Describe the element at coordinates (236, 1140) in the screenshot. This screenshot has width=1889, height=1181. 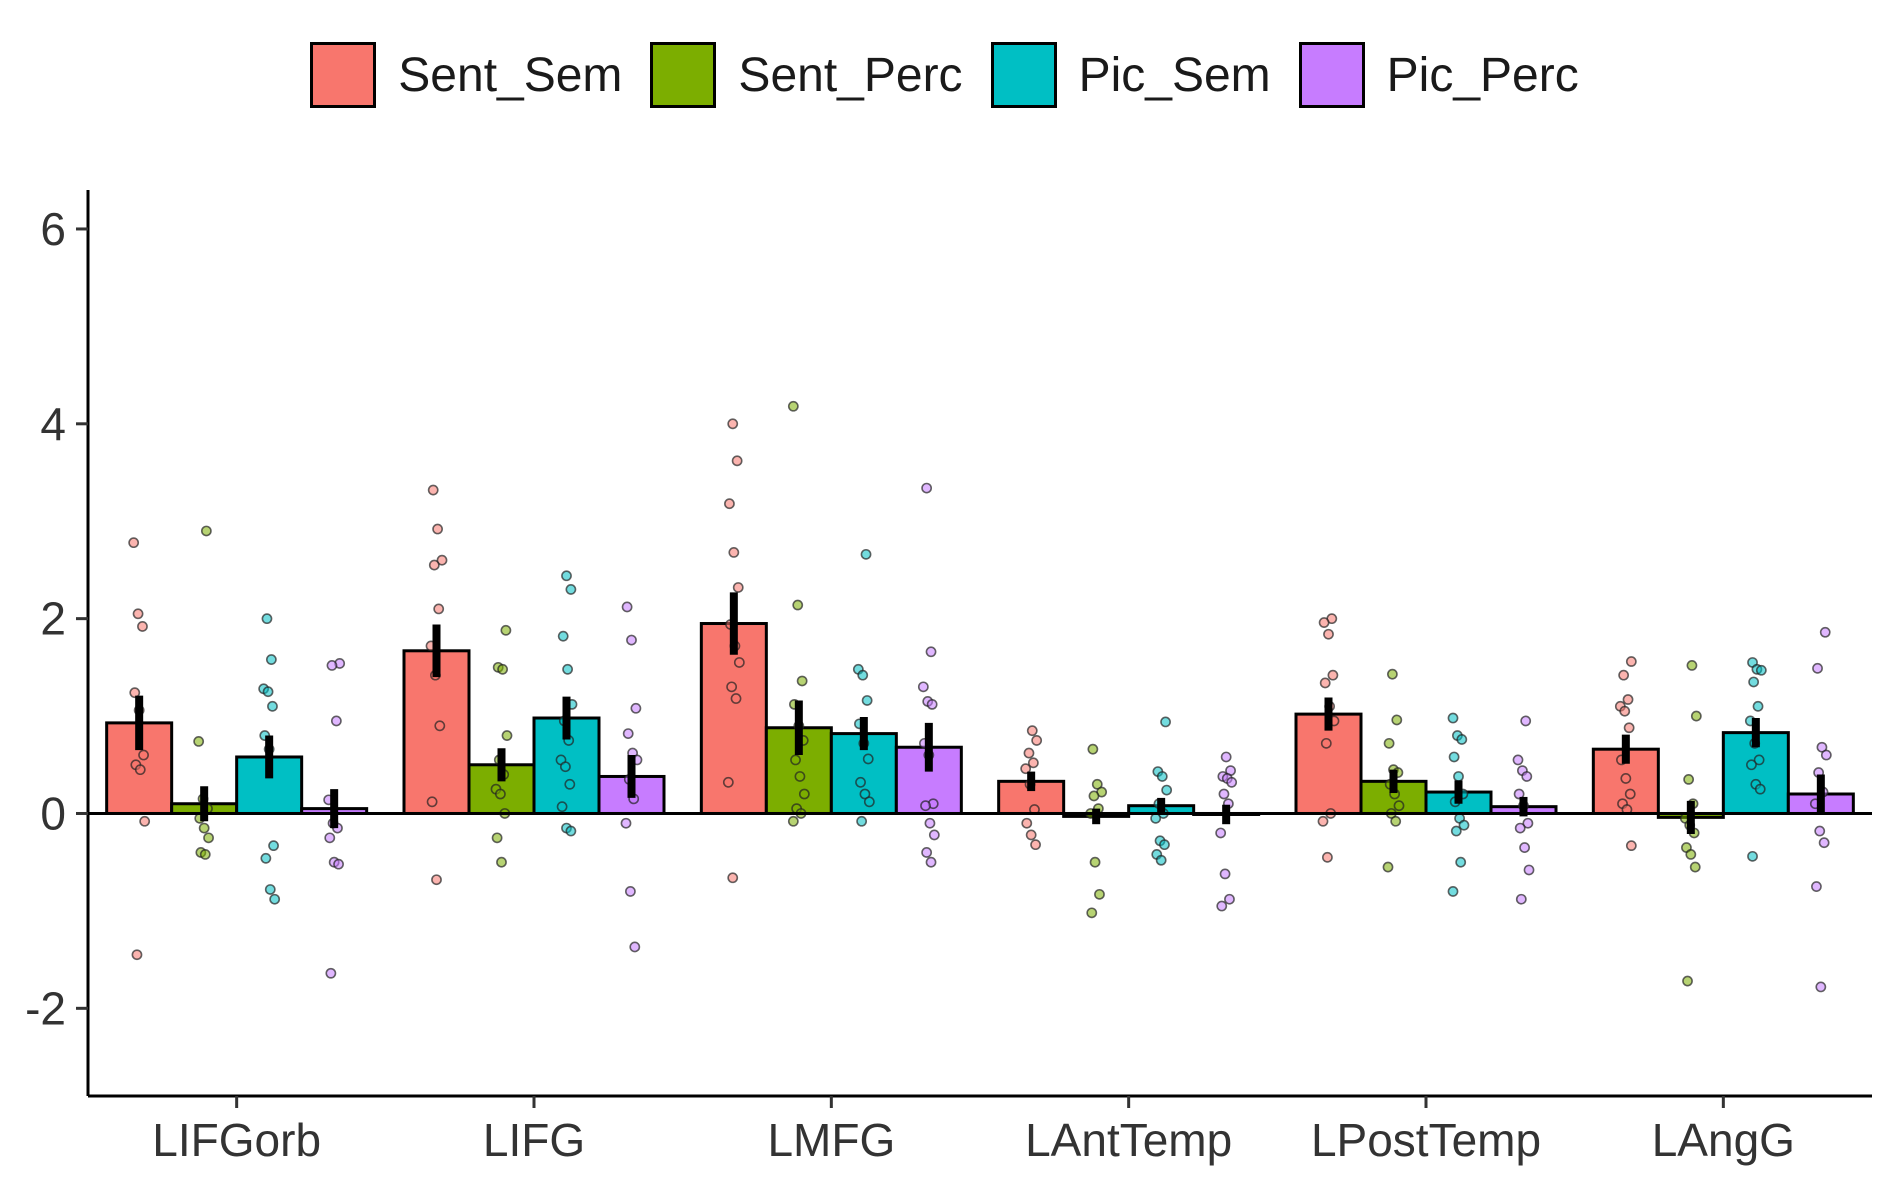
I see `x-tick-label-lifgorb: LIFGorb` at that location.